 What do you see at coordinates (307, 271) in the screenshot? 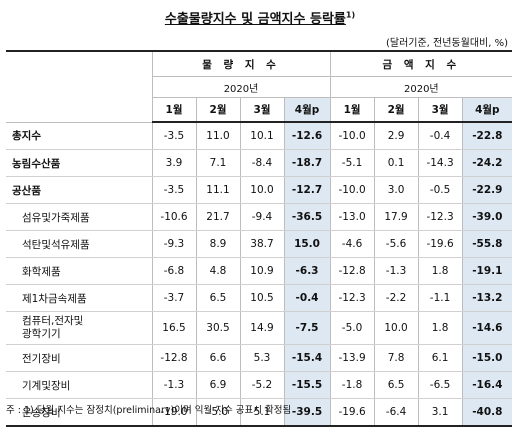
I see `value-cell: -6.3` at bounding box center [307, 271].